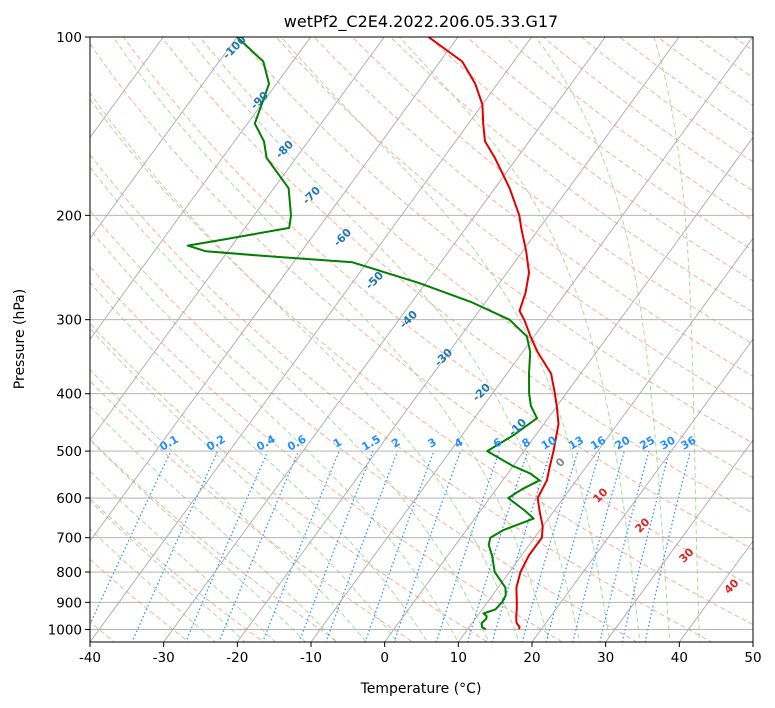 Image resolution: width=775 pixels, height=708 pixels. I want to click on moist-adiabat-label: 10, so click(601, 495).